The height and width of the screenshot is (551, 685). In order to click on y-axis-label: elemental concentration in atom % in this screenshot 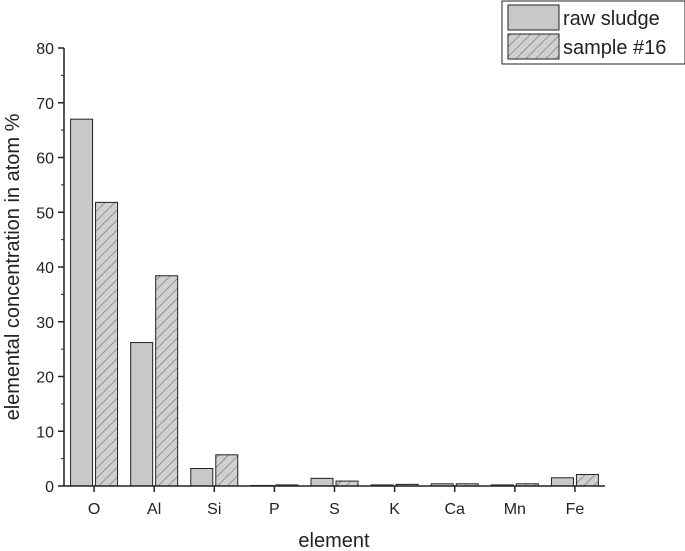, I will do `click(13, 266)`.